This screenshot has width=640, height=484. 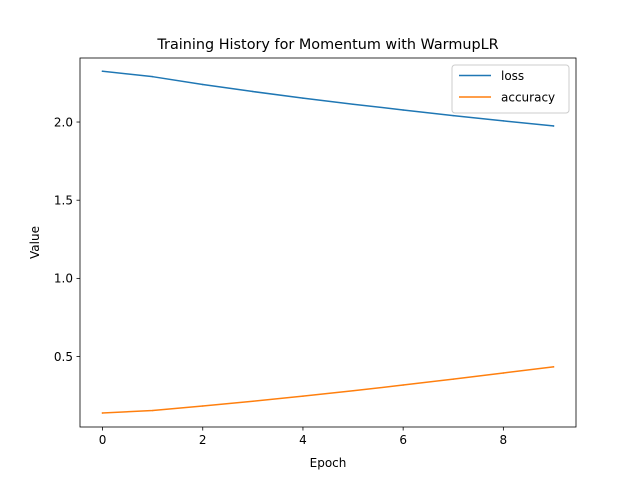 I want to click on legend-label-accuracy: accuracy, so click(x=528, y=98).